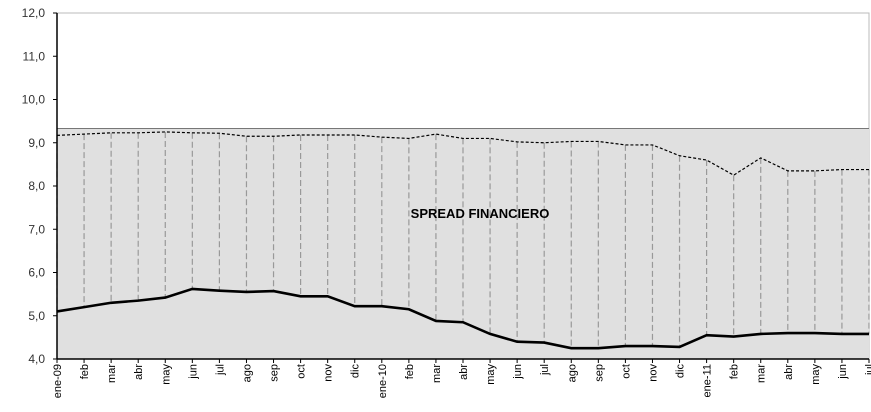 The image size is (871, 412). Describe the element at coordinates (34, 13) in the screenshot. I see `y-tick-label: 12,0` at that location.